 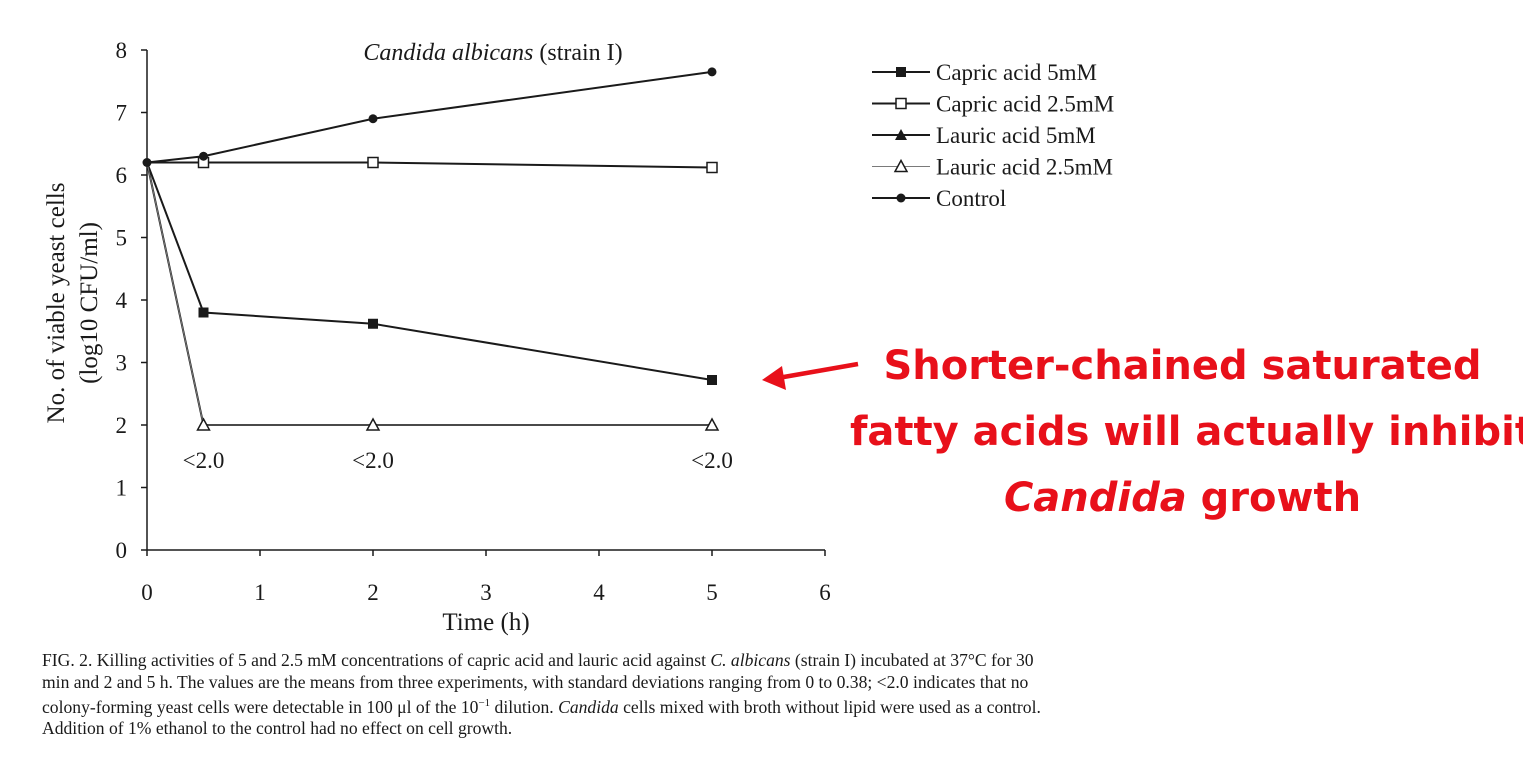 I want to click on arrow-head, so click(x=774, y=378).